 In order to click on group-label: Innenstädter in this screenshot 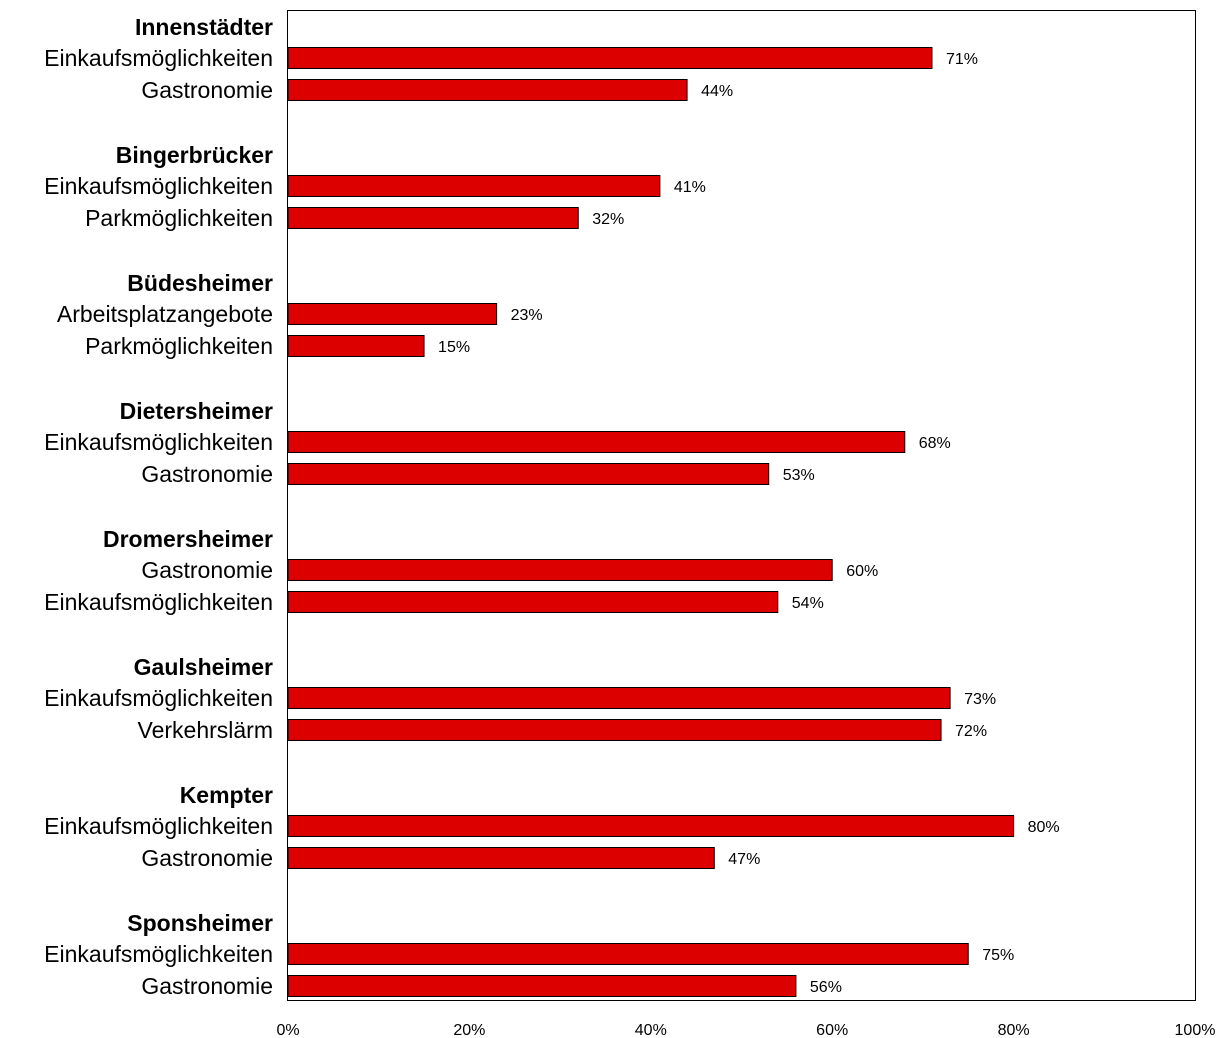, I will do `click(204, 27)`.